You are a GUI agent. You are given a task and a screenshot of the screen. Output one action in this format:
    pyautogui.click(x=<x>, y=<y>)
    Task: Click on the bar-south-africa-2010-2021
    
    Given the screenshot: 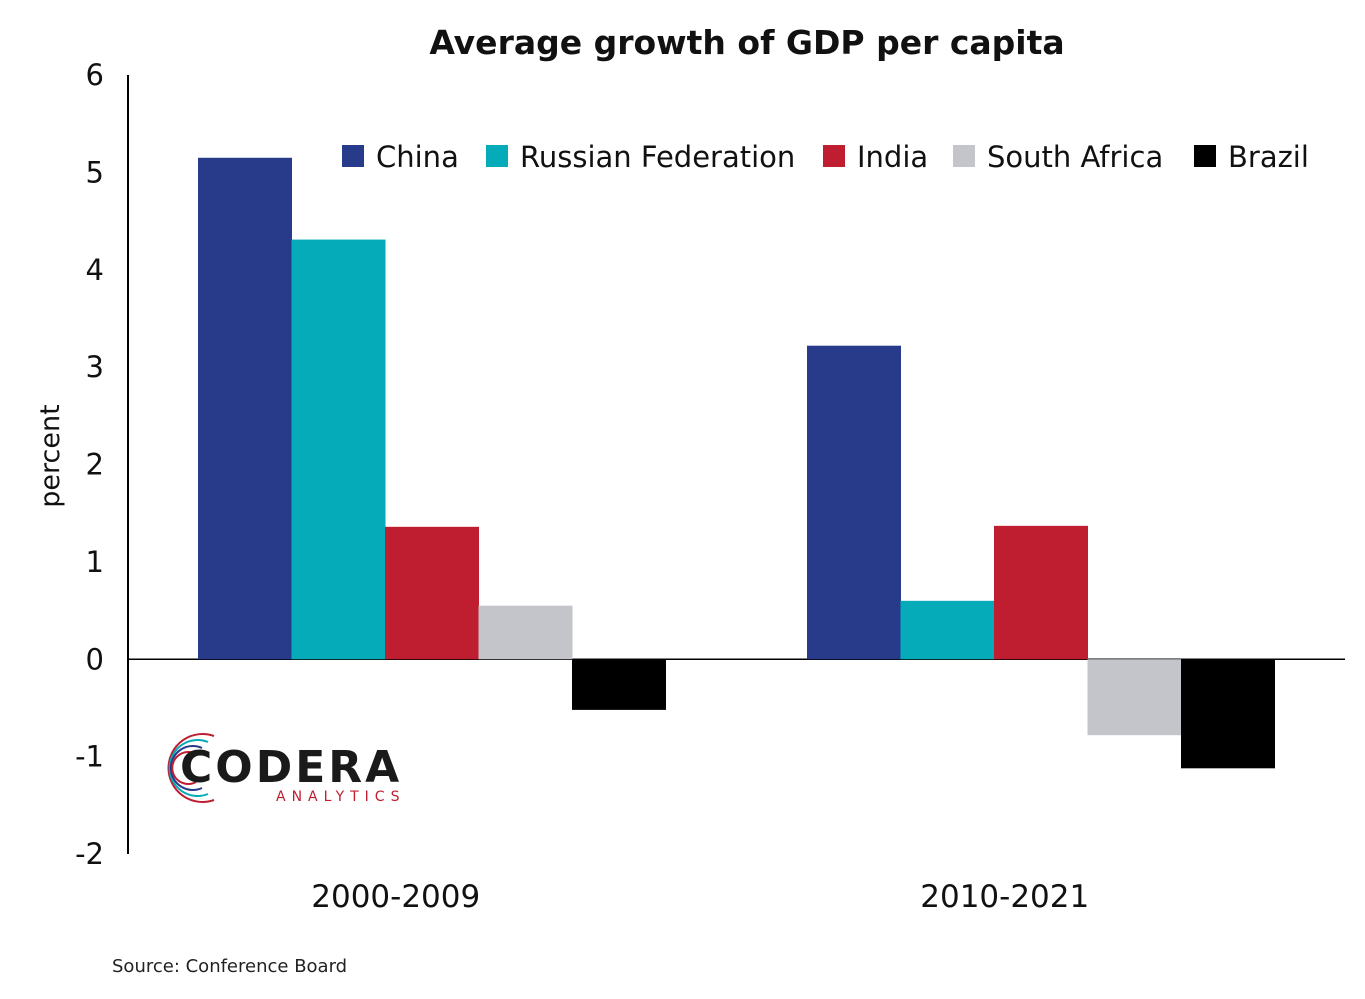 What is the action you would take?
    pyautogui.click(x=1134, y=697)
    